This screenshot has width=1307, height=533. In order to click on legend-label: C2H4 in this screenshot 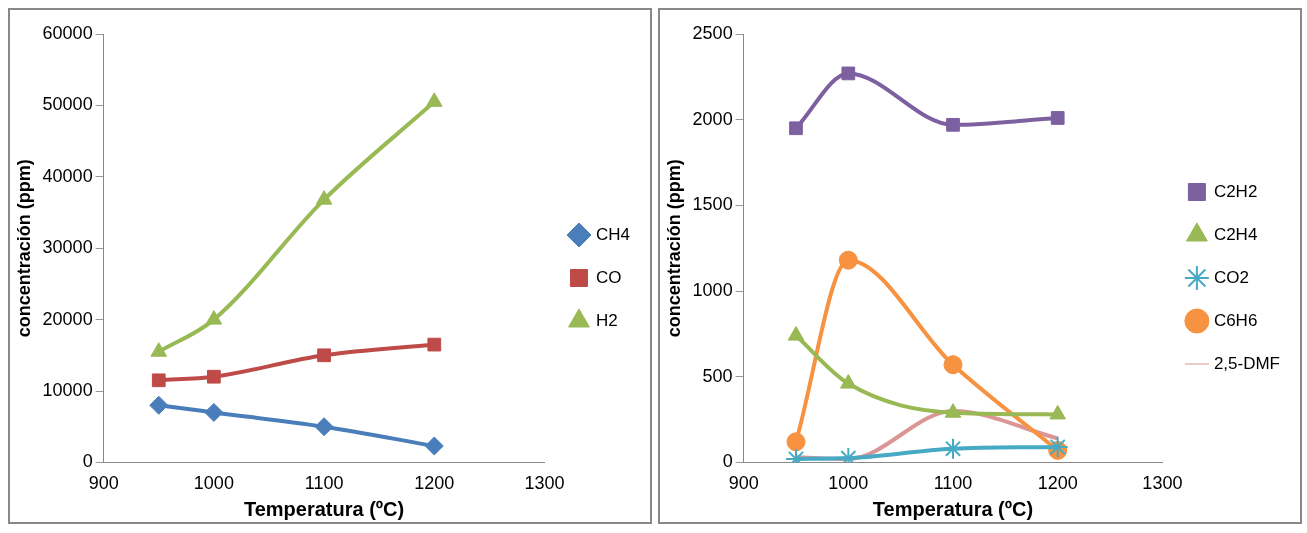, I will do `click(1235, 234)`.